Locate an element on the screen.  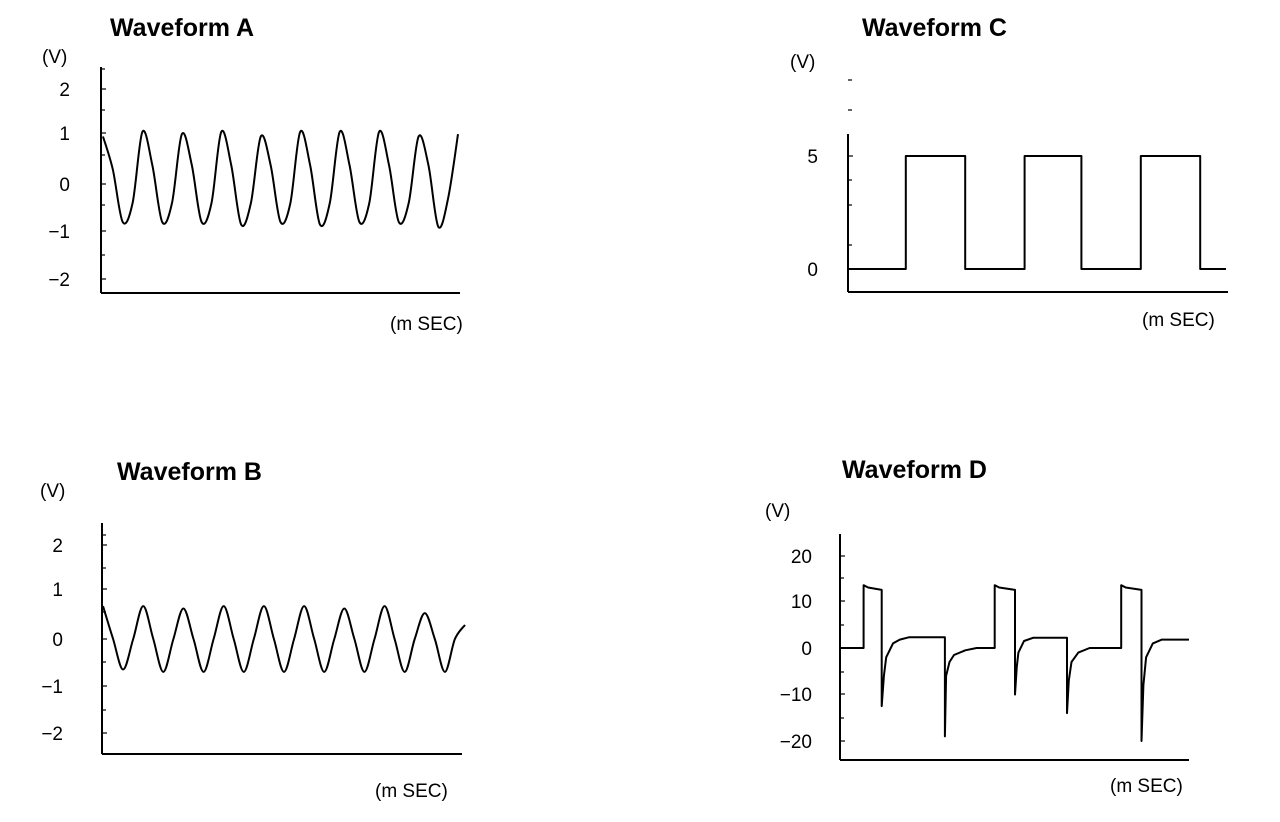
chart-title: Waveform A is located at coordinates (182, 28).